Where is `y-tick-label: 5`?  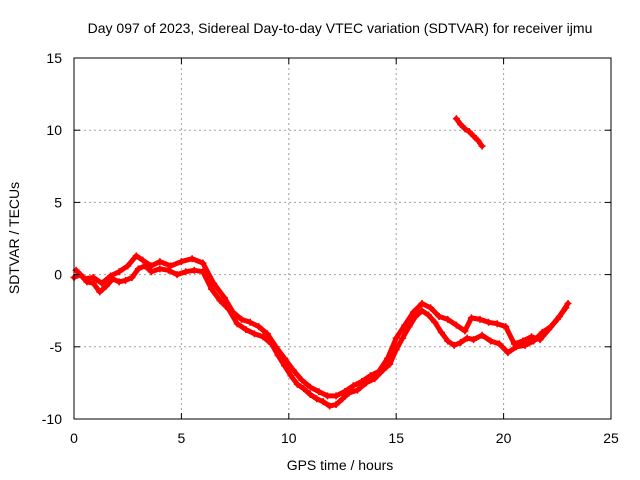
y-tick-label: 5 is located at coordinates (58, 202).